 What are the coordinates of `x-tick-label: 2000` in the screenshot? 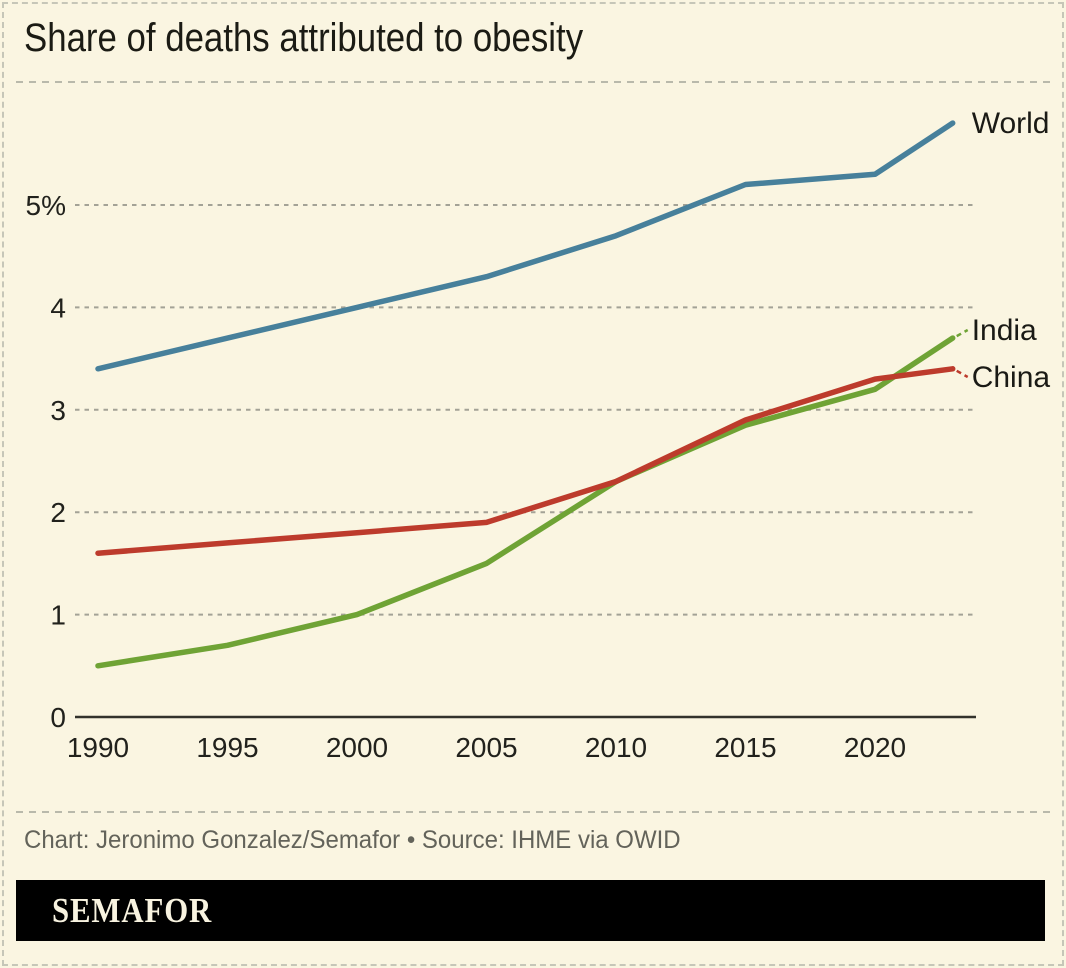 It's located at (357, 747).